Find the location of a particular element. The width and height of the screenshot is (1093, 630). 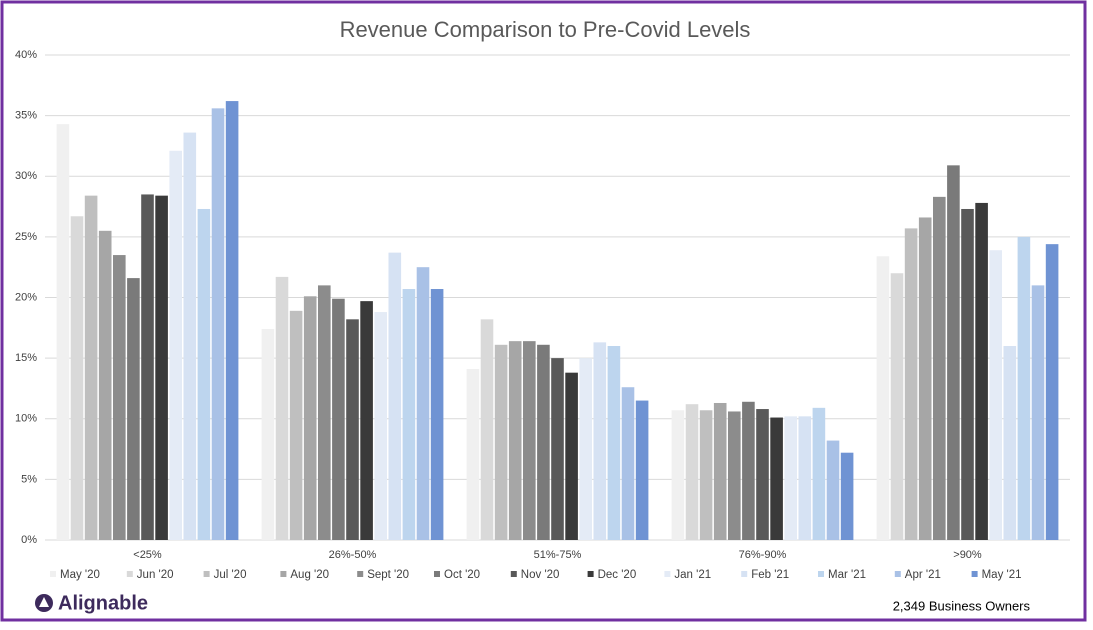

y-tick-label: 15% is located at coordinates (26, 358).